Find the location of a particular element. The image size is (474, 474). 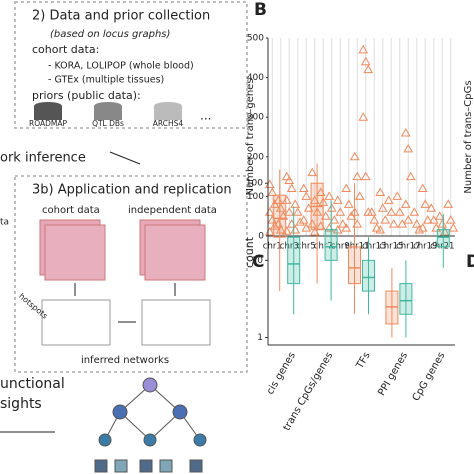

item: - KORA, LOLIPOP (whole blood) is located at coordinates (121, 66).